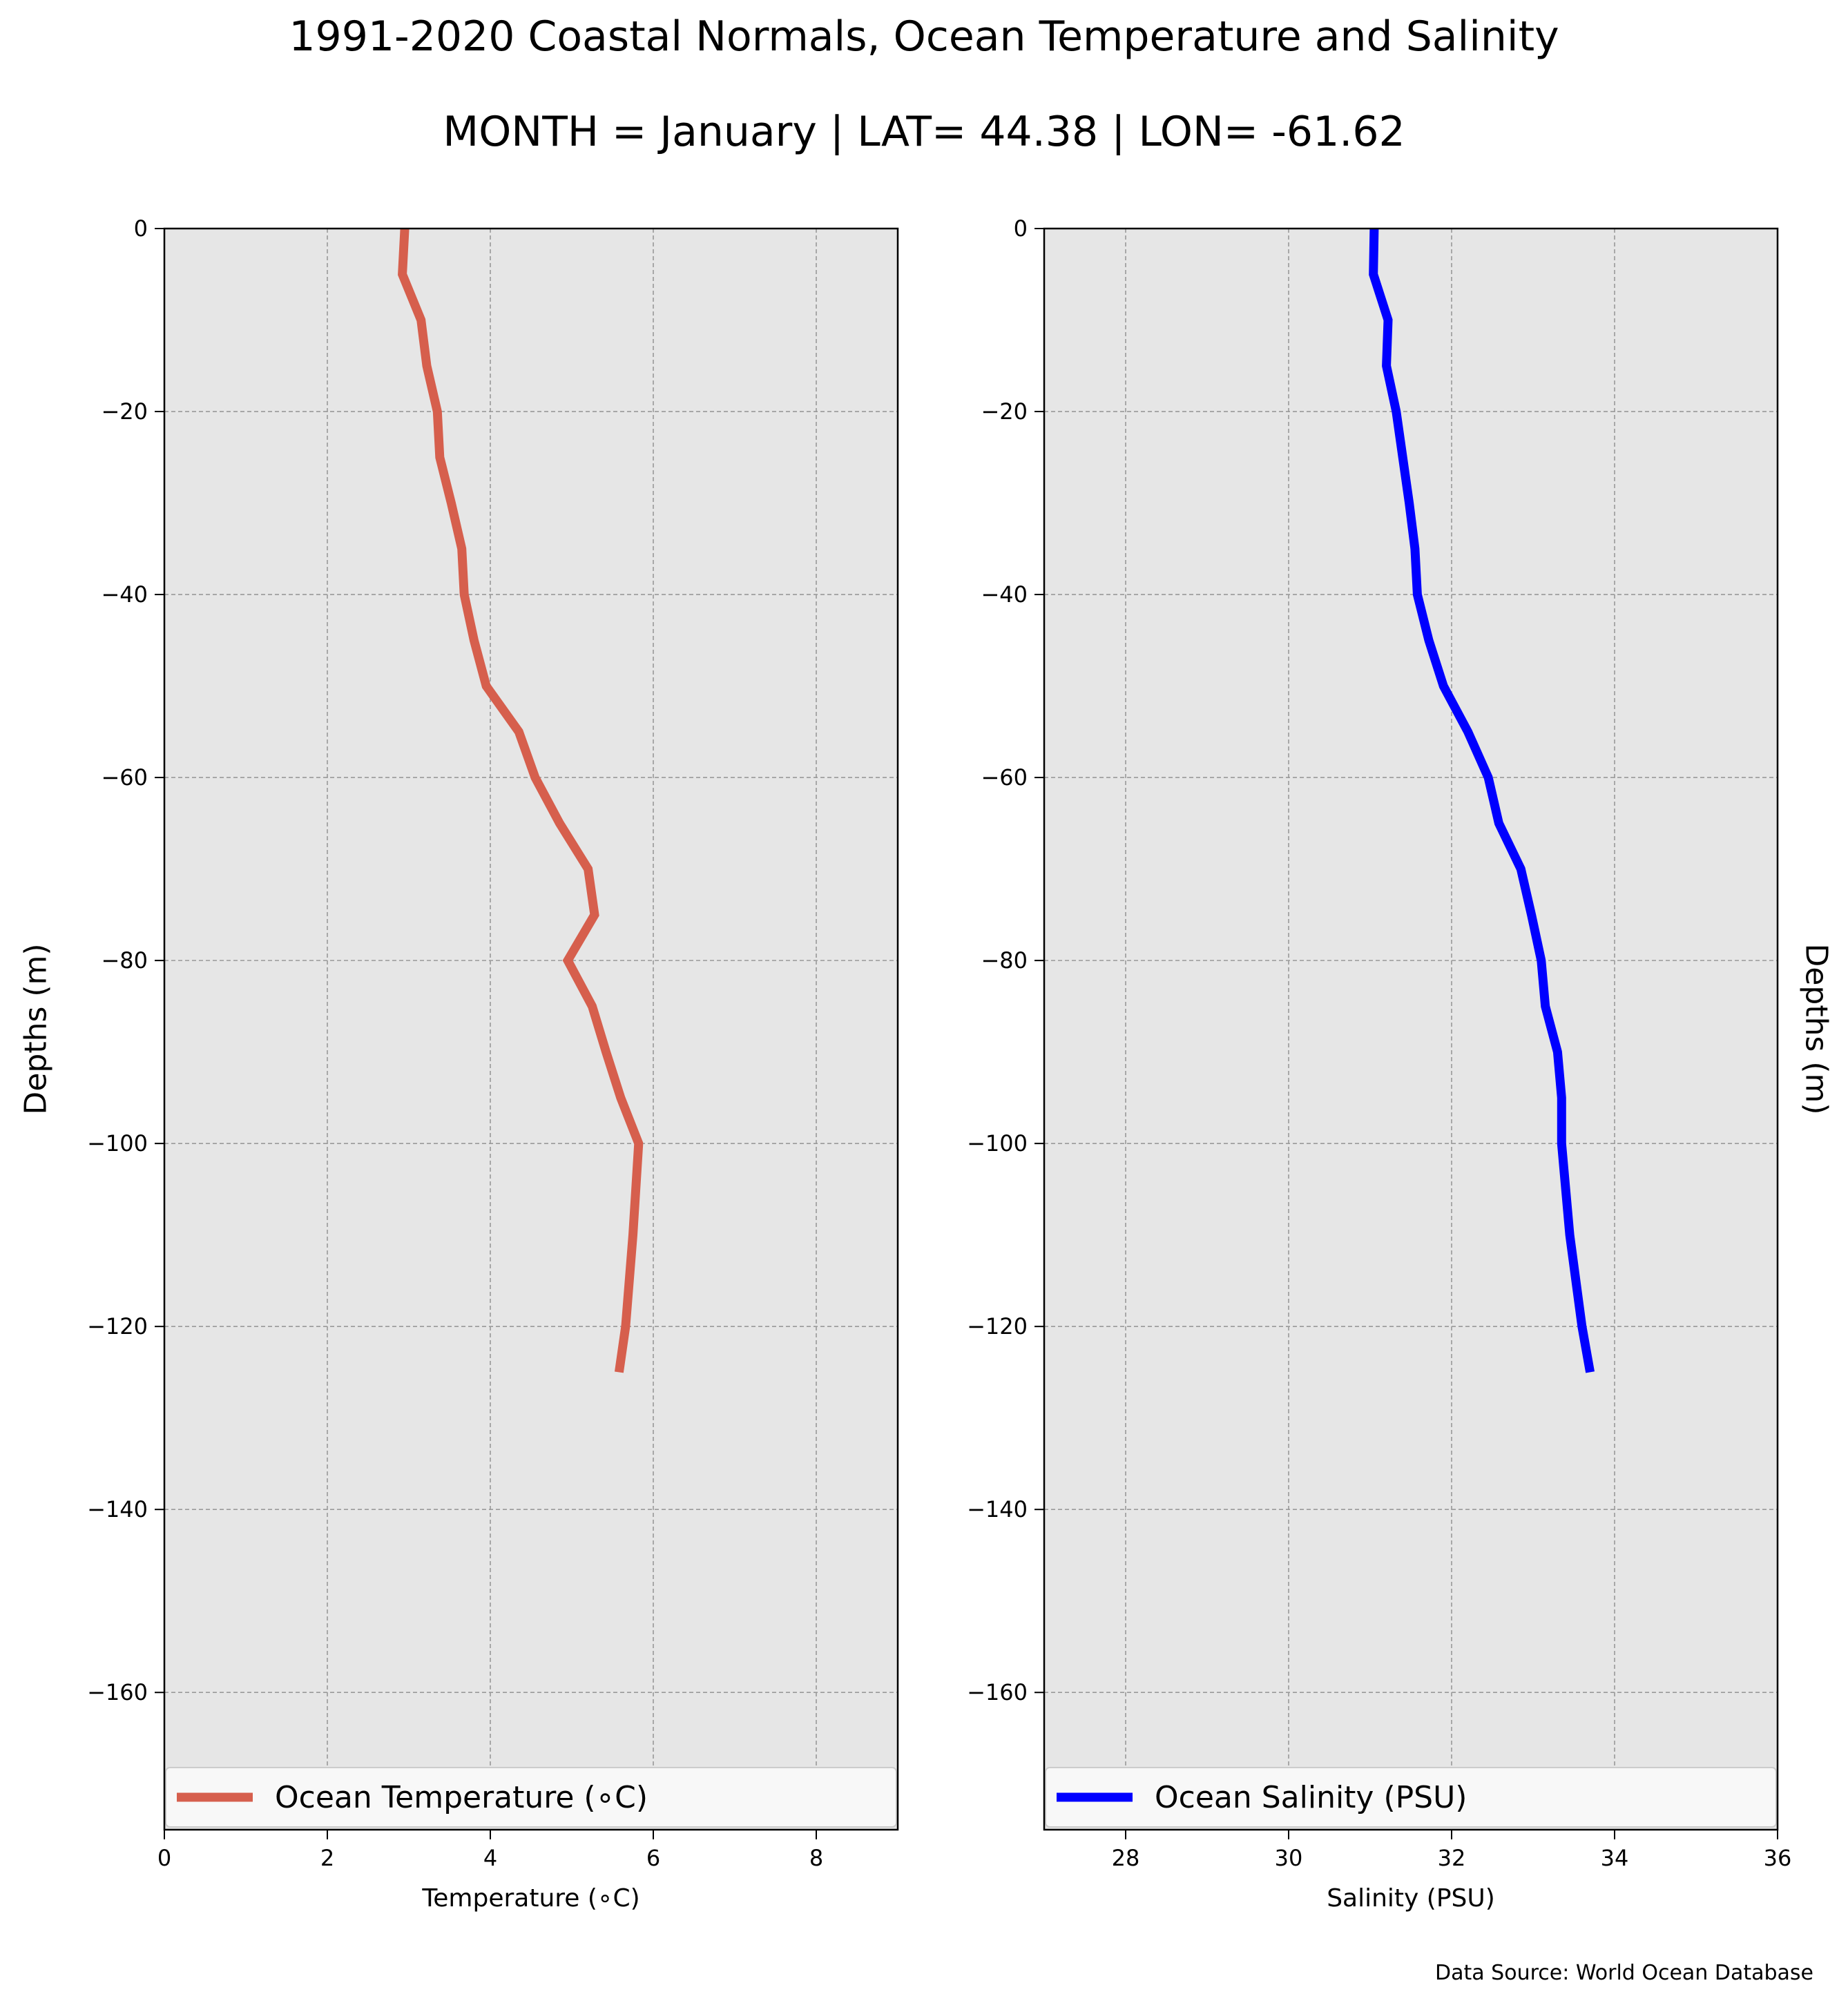 The height and width of the screenshot is (2003, 1848). Describe the element at coordinates (1615, 1858) in the screenshot. I see `x-tick-label: 34` at that location.